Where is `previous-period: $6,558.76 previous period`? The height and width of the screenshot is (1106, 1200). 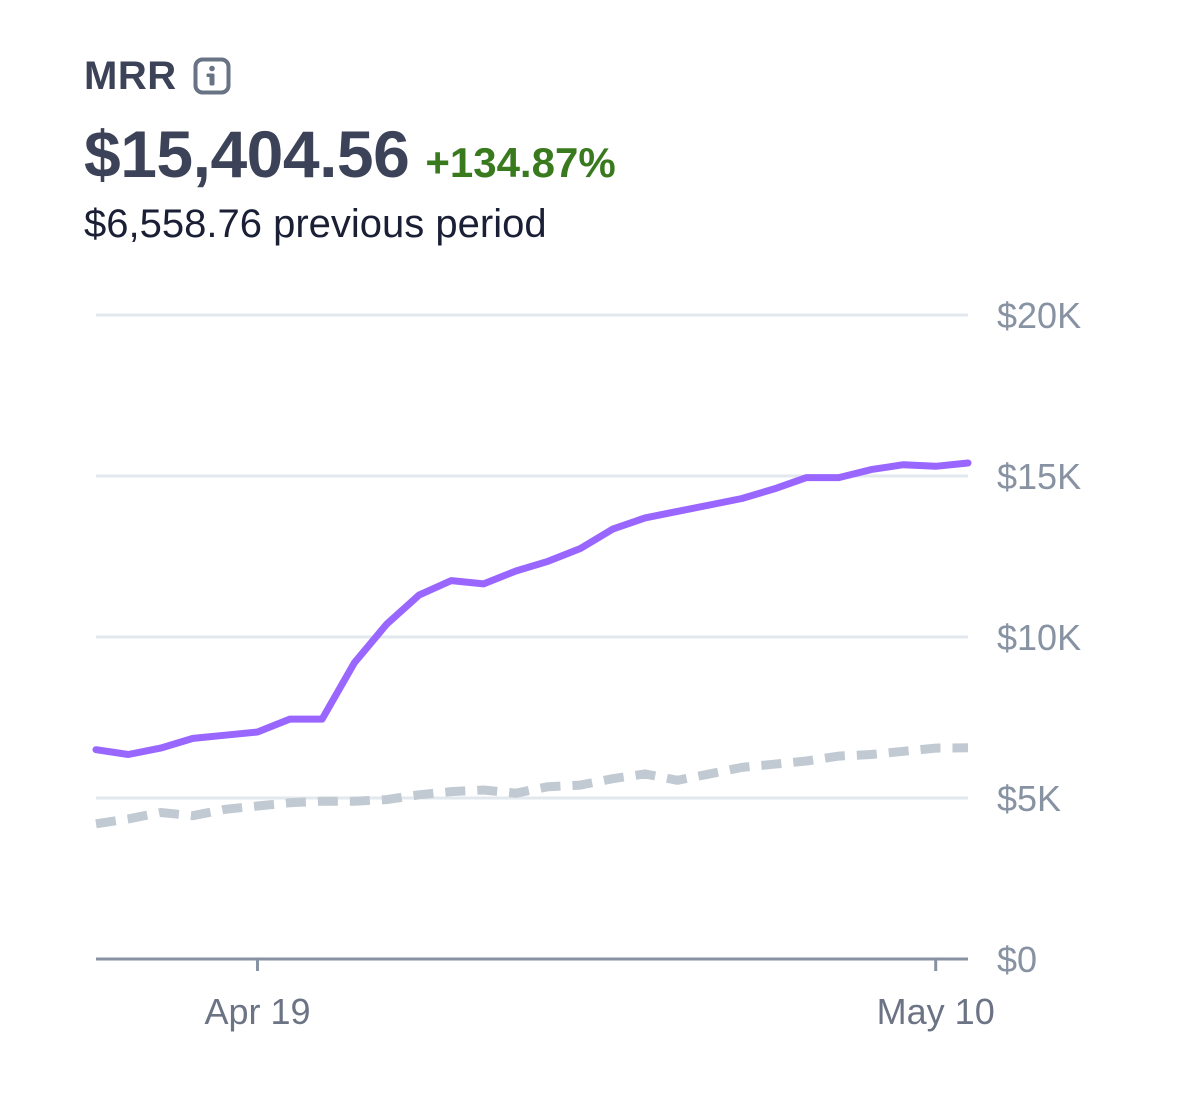 previous-period: $6,558.76 previous period is located at coordinates (350, 224).